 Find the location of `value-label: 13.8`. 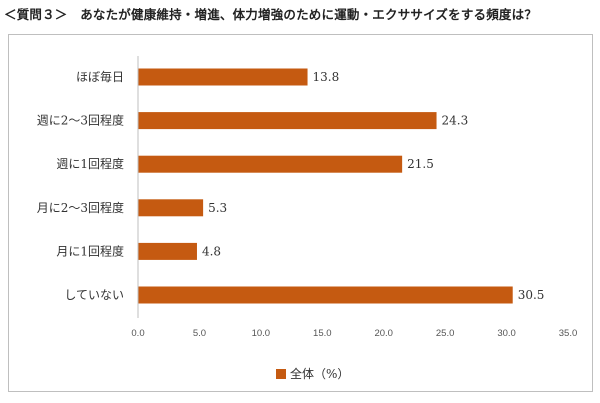

value-label: 13.8 is located at coordinates (326, 77).